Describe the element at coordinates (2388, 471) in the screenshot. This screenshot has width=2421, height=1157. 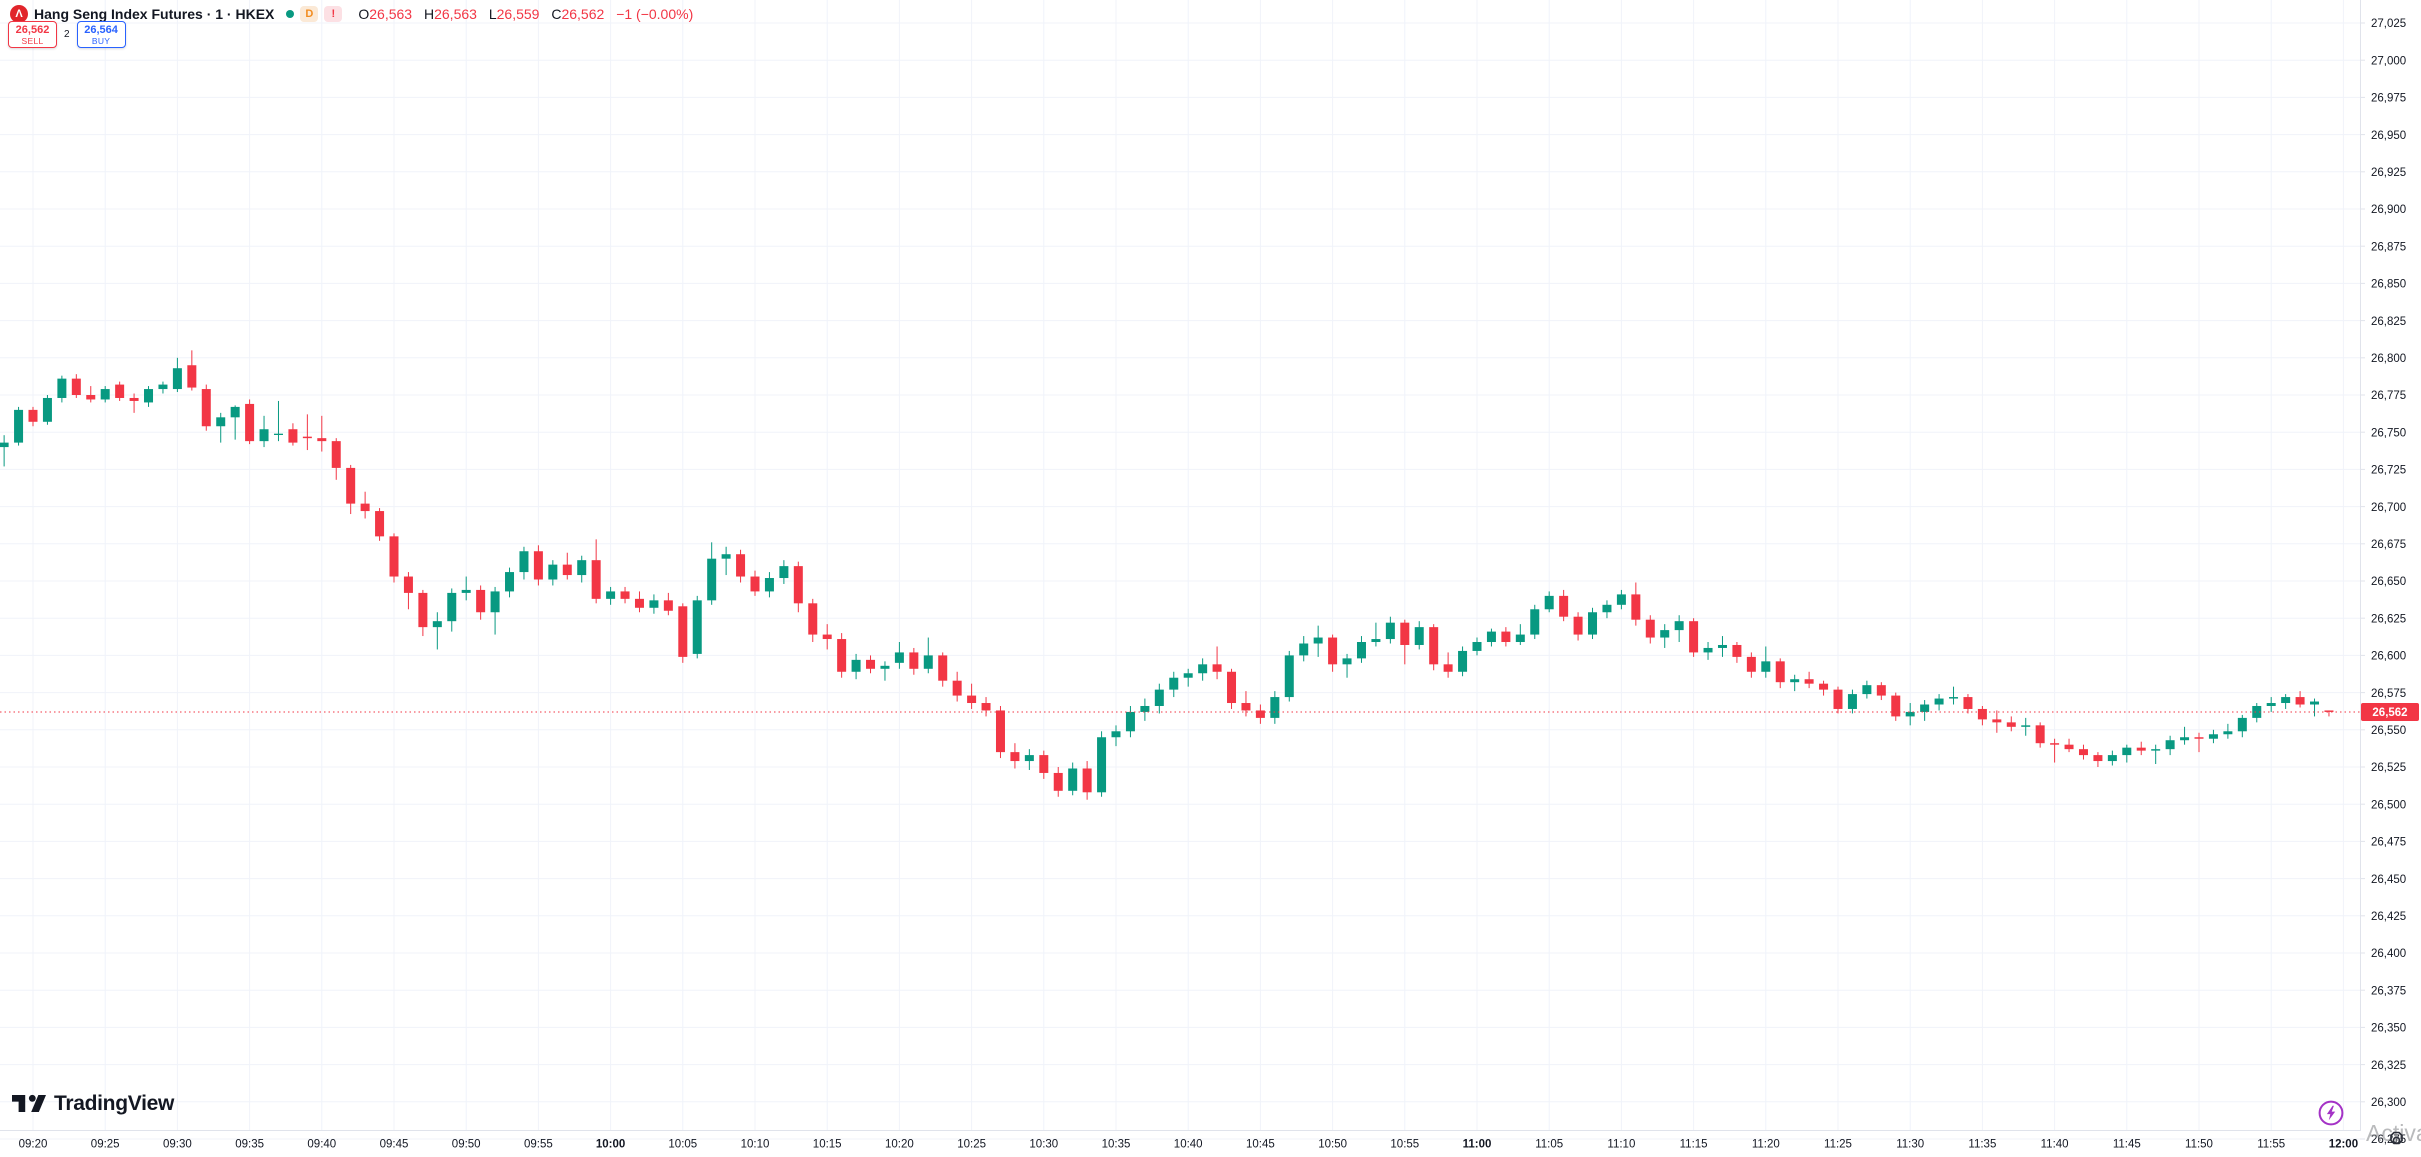
I see `svg-text: 26,725` at that location.